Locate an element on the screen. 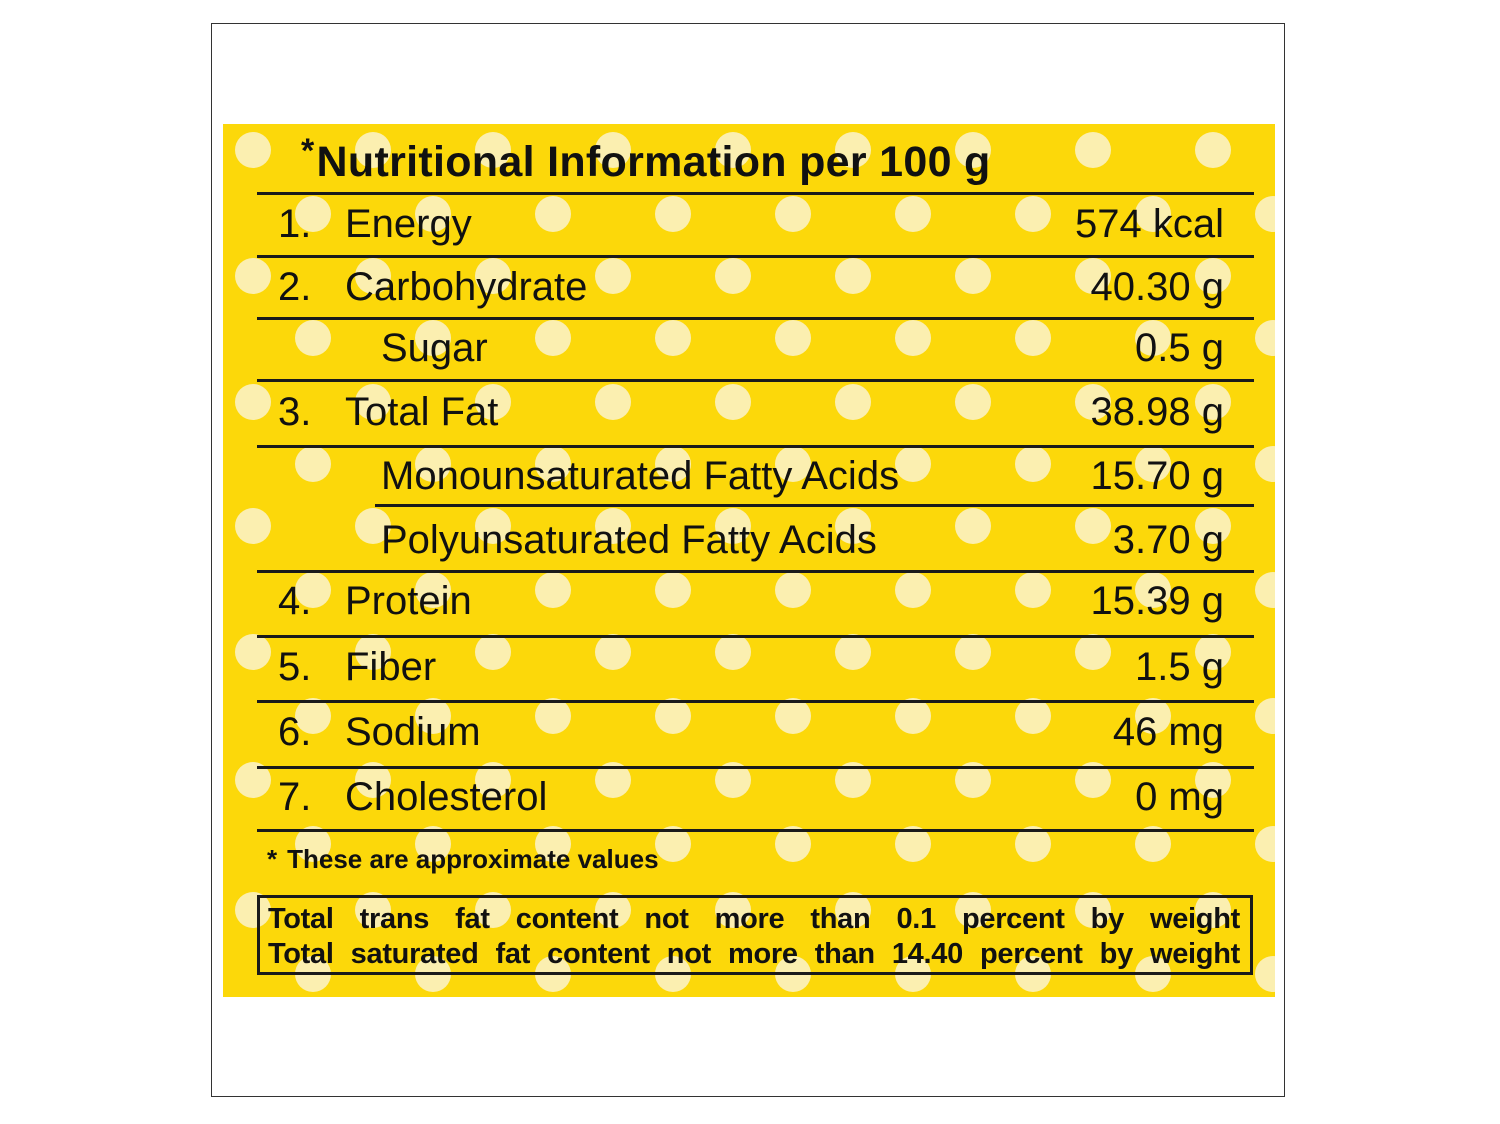 This screenshot has width=1500, height=1124. row-number: 4. is located at coordinates (295, 601).